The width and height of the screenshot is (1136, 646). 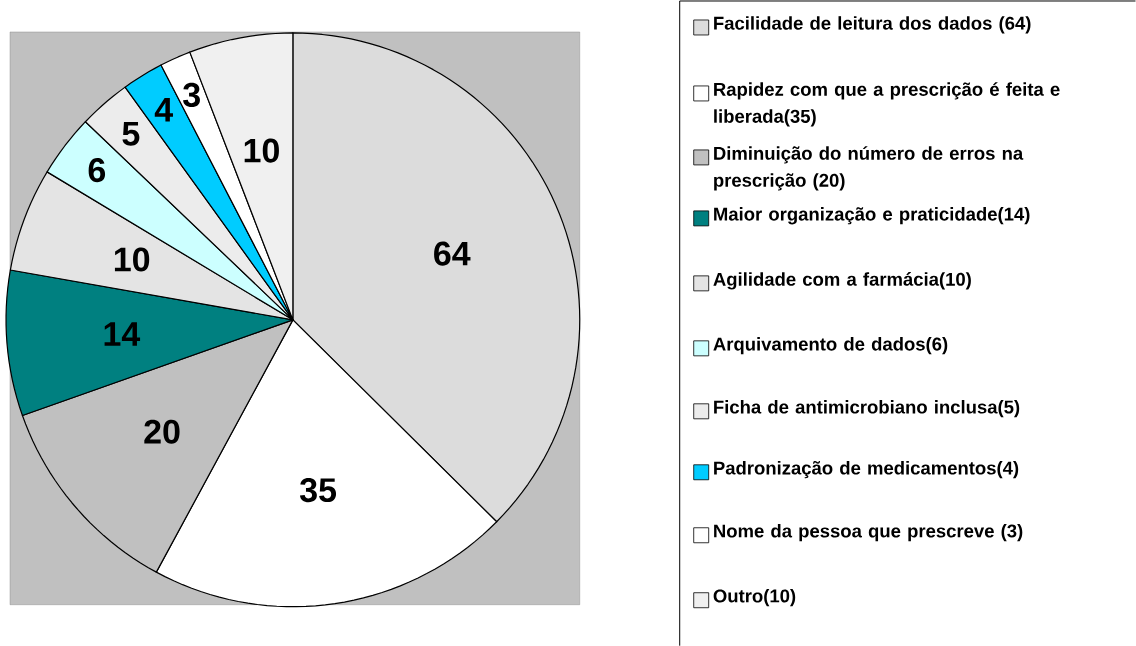 What do you see at coordinates (842, 280) in the screenshot?
I see `legend-label: Agilidade com a farmácia(10)` at bounding box center [842, 280].